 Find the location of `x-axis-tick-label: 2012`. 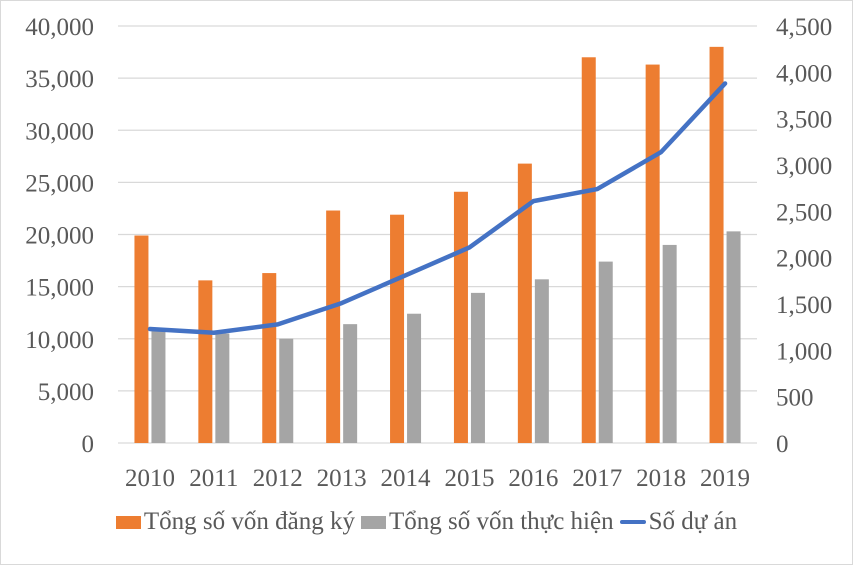

x-axis-tick-label: 2012 is located at coordinates (278, 478).